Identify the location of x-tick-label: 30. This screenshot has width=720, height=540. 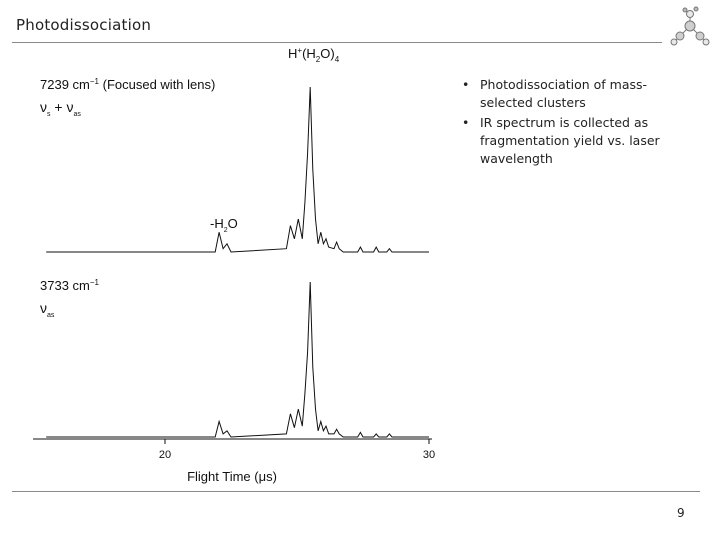
(429, 455).